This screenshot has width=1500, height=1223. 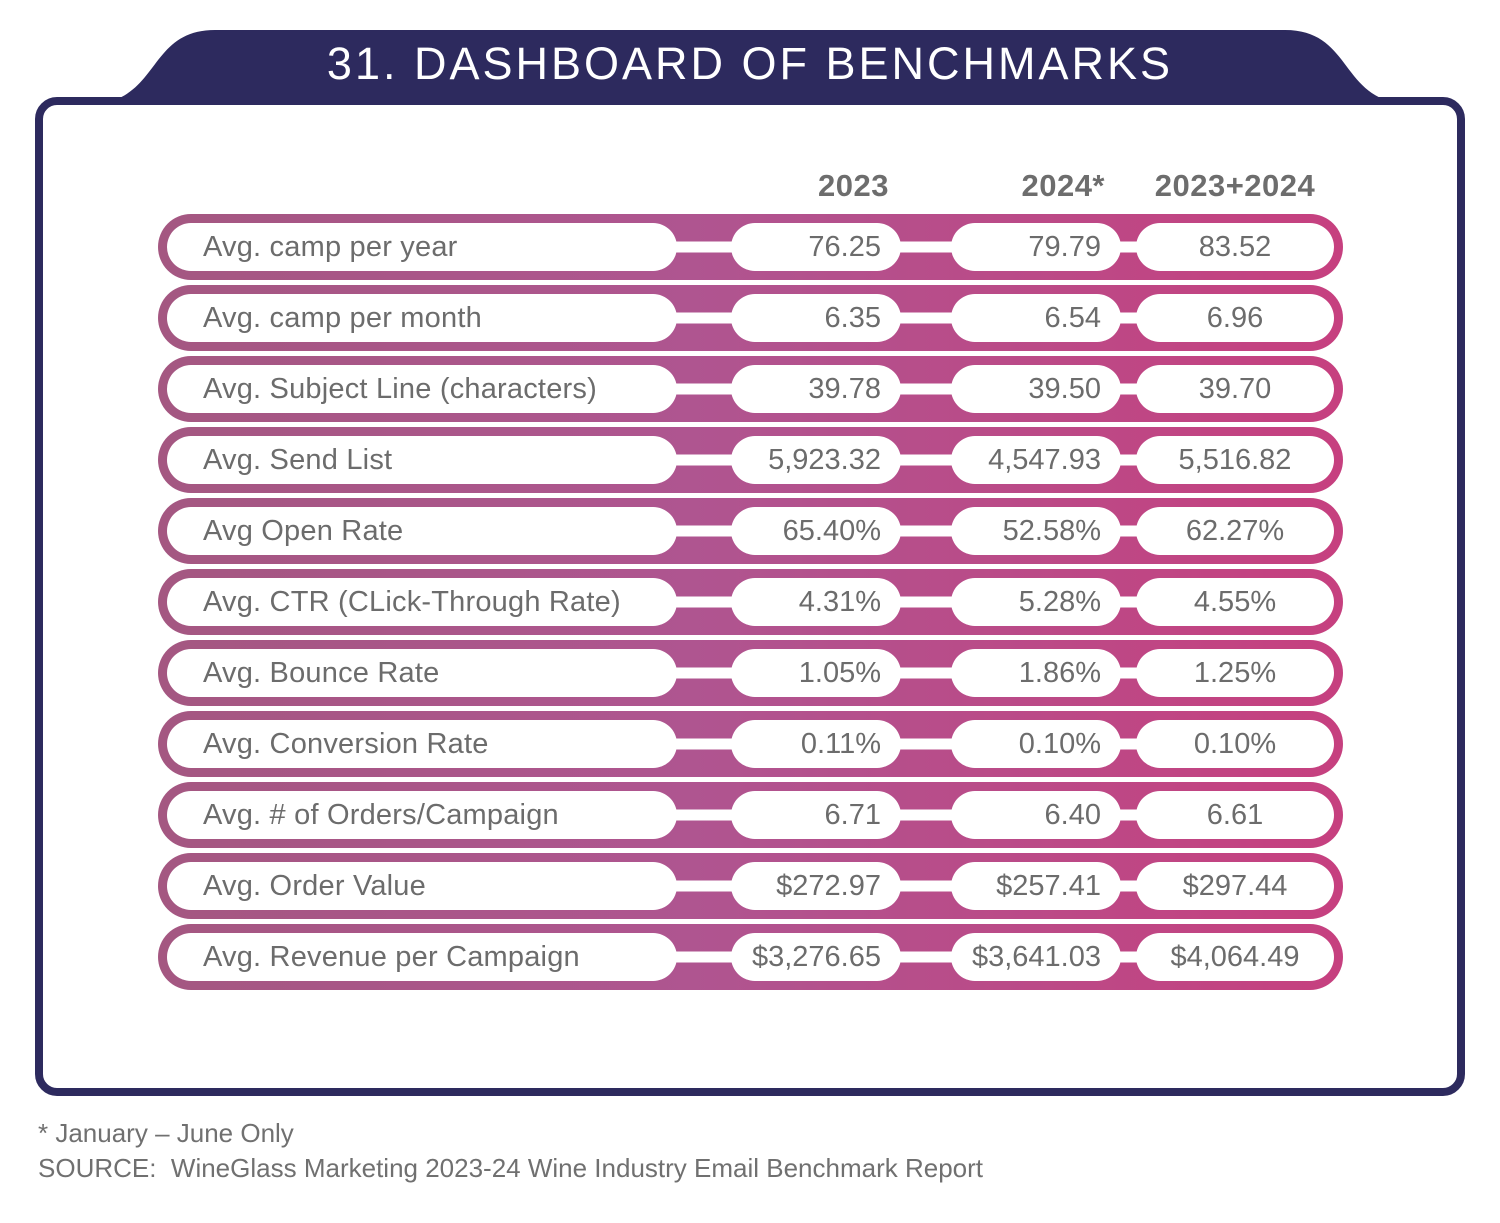 What do you see at coordinates (816, 602) in the screenshot?
I see `value-2023: 4.31%` at bounding box center [816, 602].